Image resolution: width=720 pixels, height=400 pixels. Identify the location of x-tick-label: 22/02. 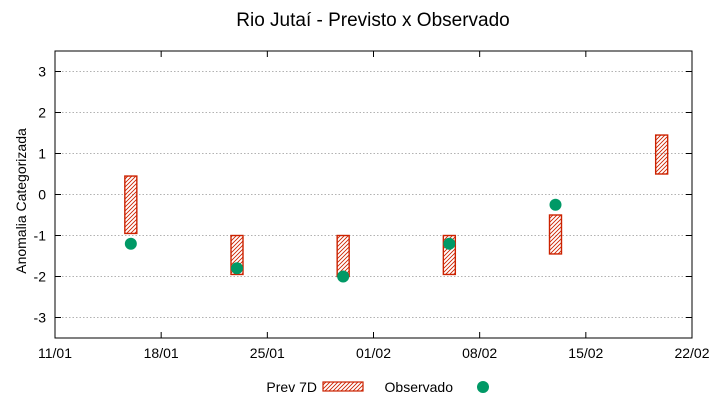
(691, 353).